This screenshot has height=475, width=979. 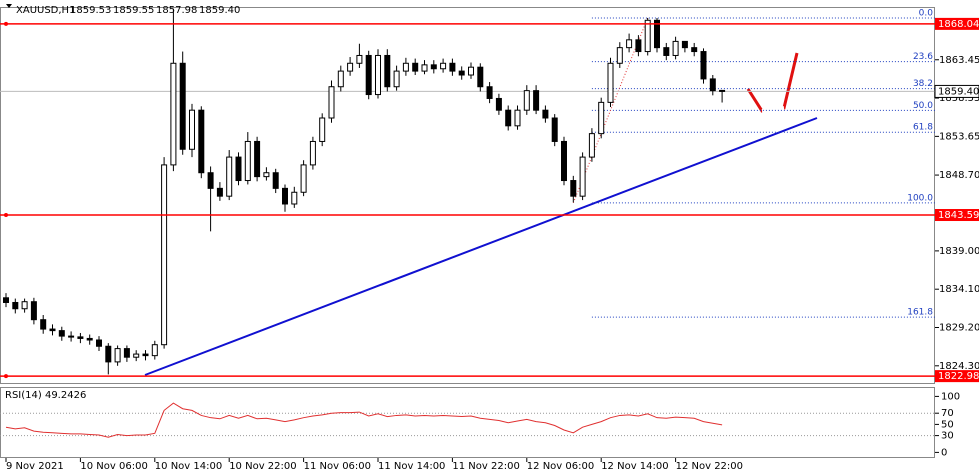 I want to click on y-tick-label: 1853.65, so click(x=959, y=136).